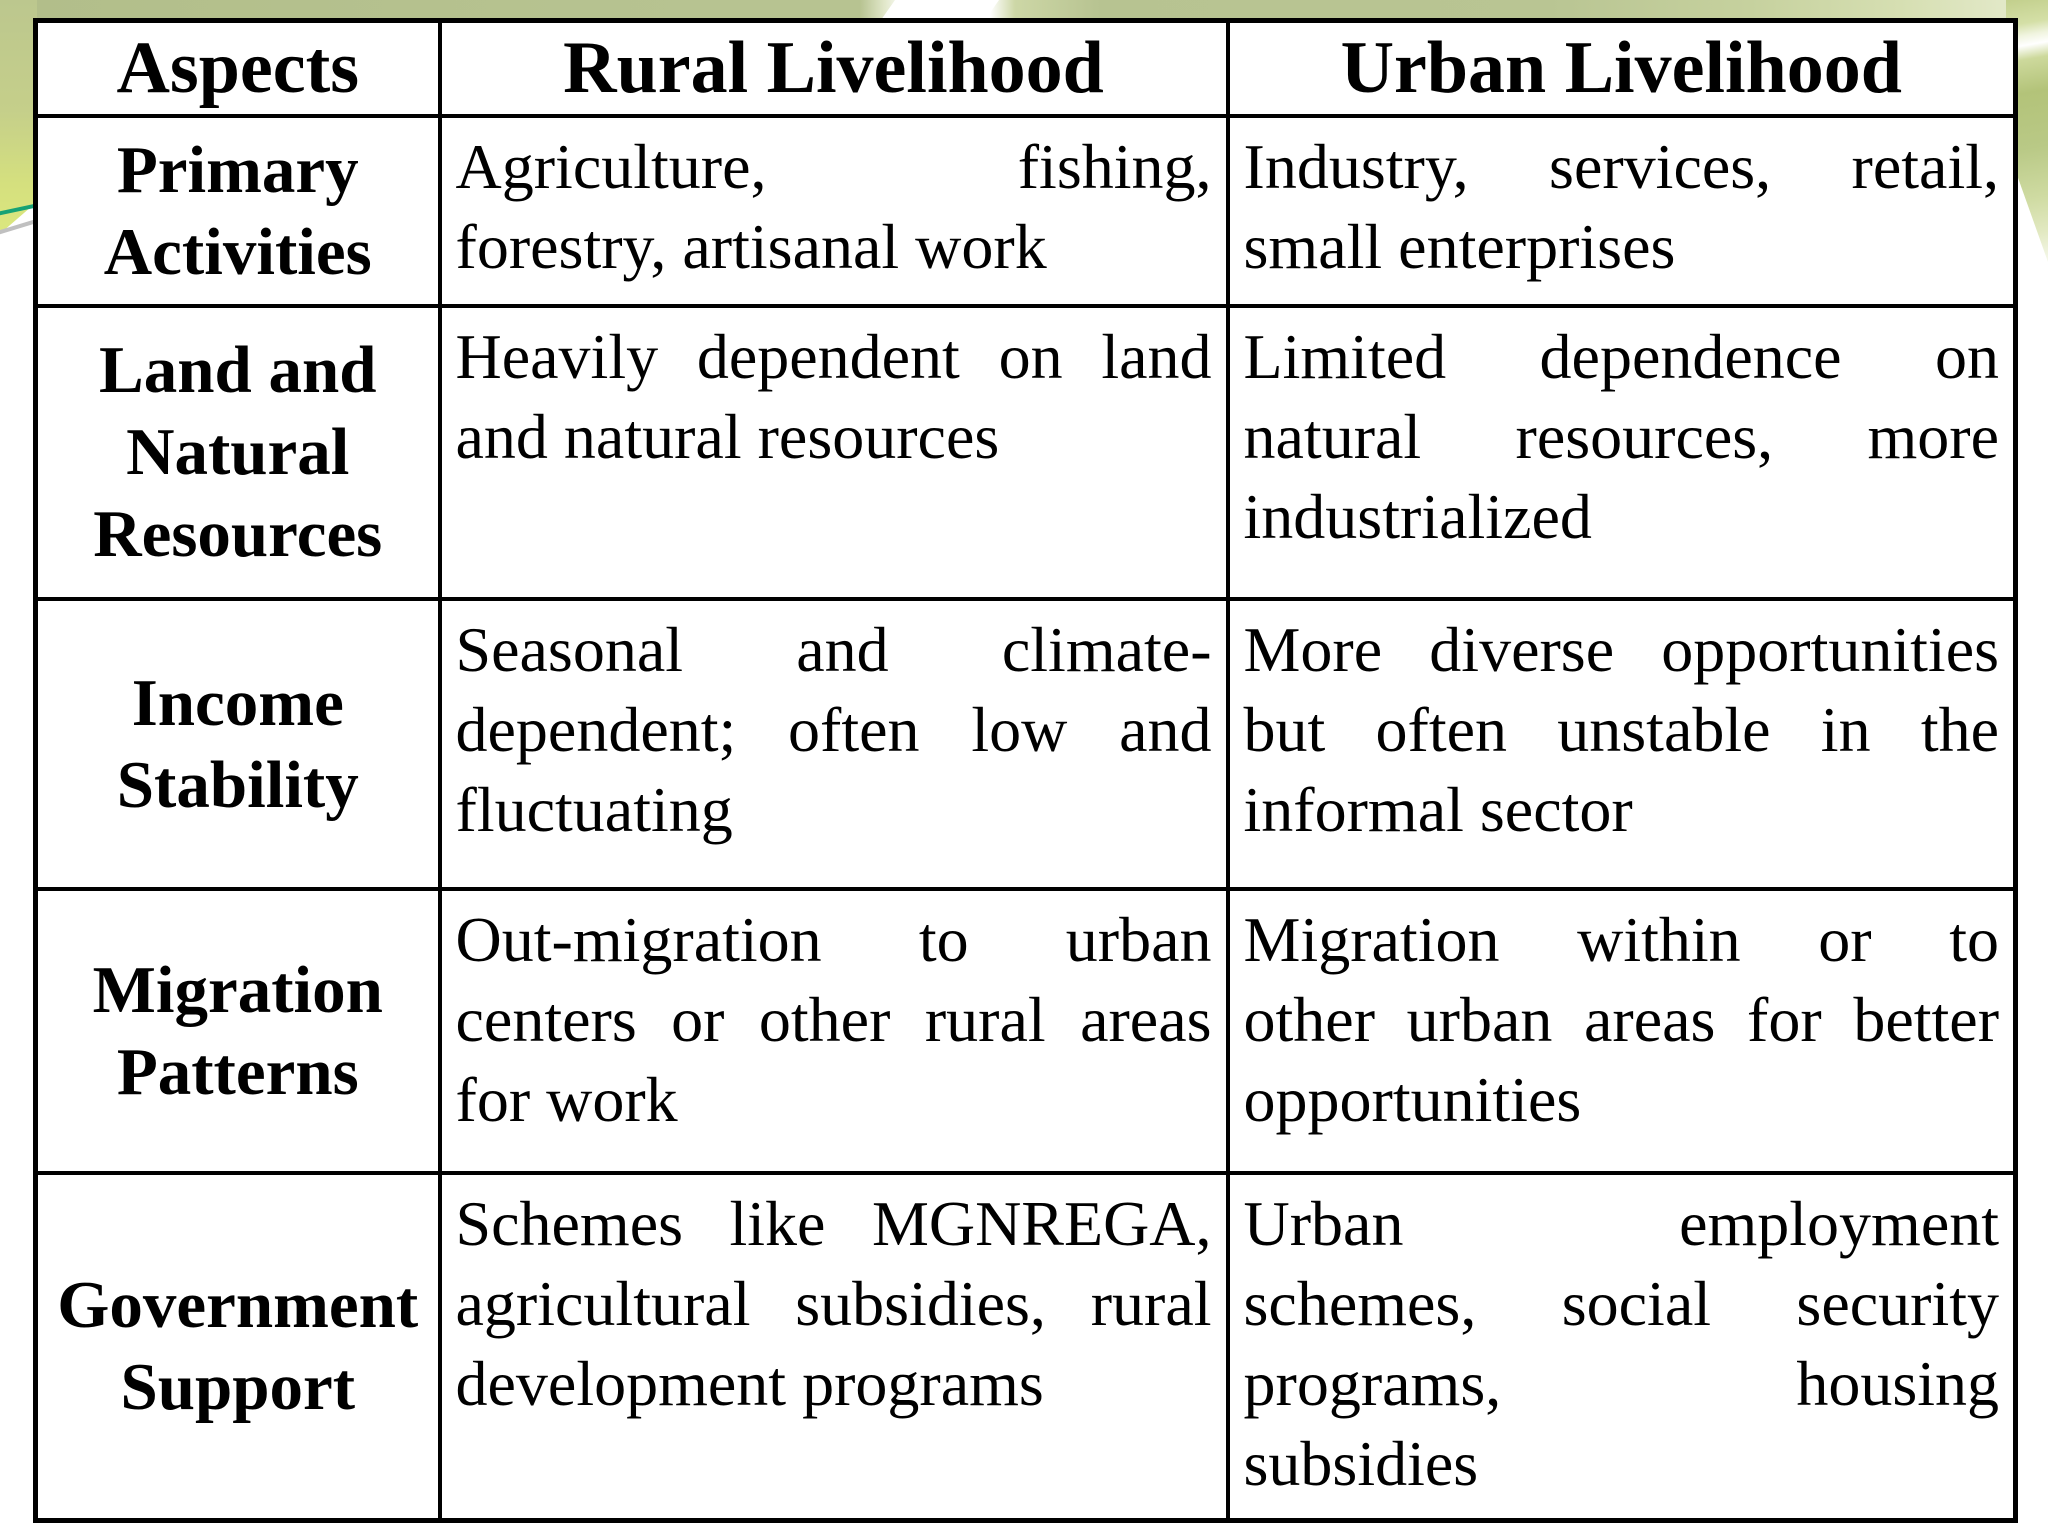 The height and width of the screenshot is (1536, 2048). What do you see at coordinates (1621, 1383) in the screenshot?
I see `text-line: programs, housing` at bounding box center [1621, 1383].